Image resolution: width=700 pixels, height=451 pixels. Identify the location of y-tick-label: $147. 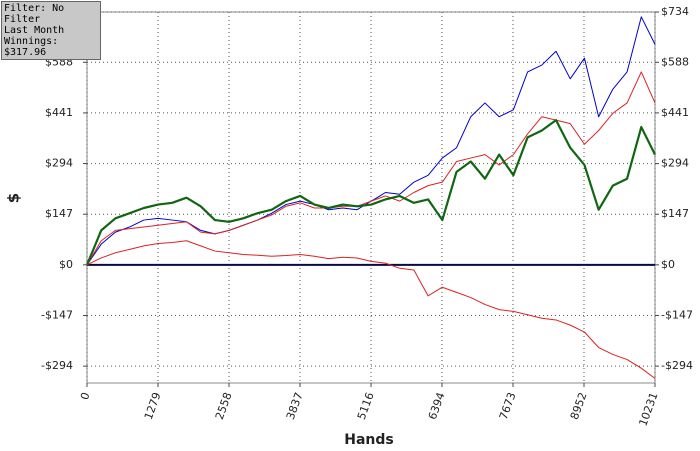
(59, 213).